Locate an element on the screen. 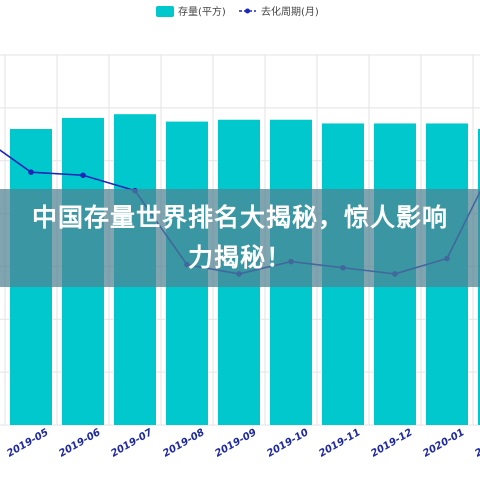  x-tick-label: 2020-02 is located at coordinates (476, 443).